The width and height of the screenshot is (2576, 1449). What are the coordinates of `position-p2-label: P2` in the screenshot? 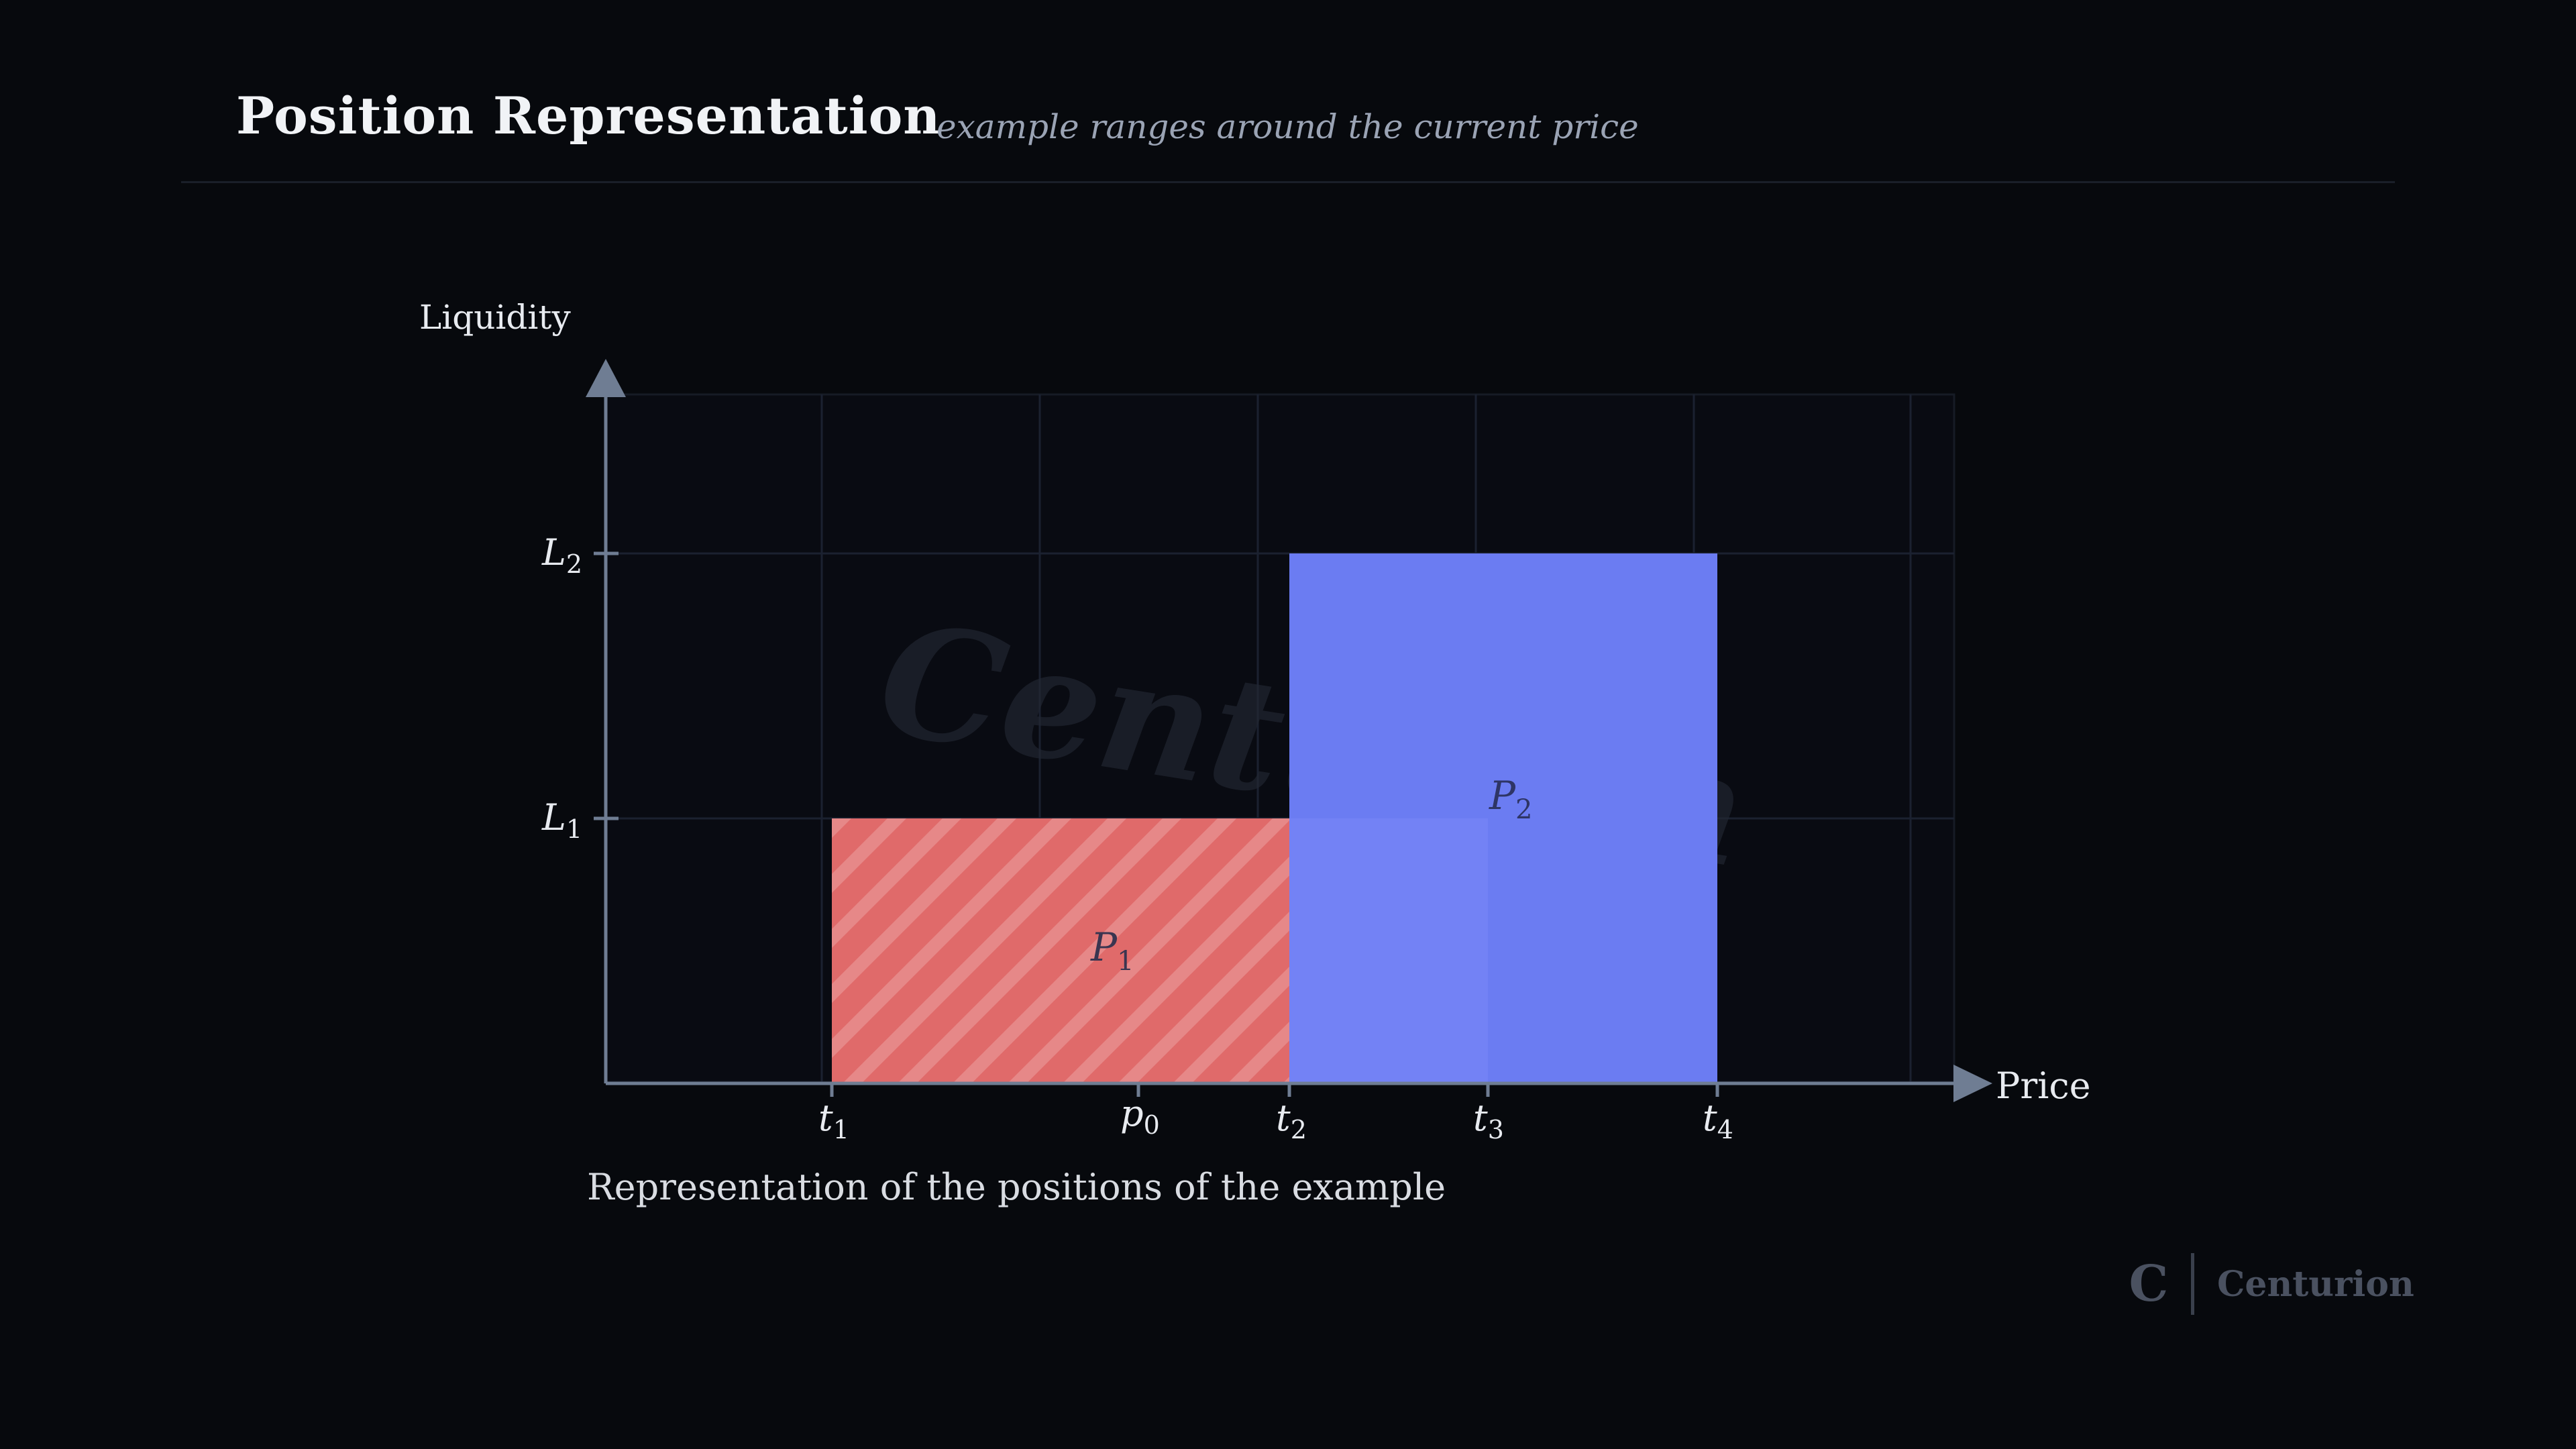 It's located at (1510, 799).